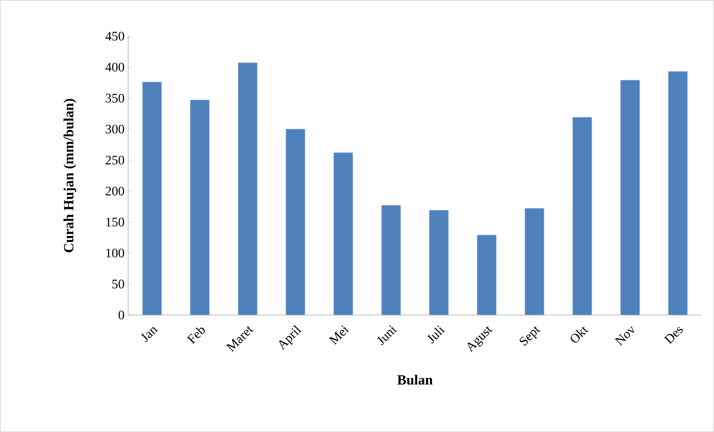 Image resolution: width=714 pixels, height=432 pixels. Describe the element at coordinates (118, 284) in the screenshot. I see `y-tick-label: 50` at that location.